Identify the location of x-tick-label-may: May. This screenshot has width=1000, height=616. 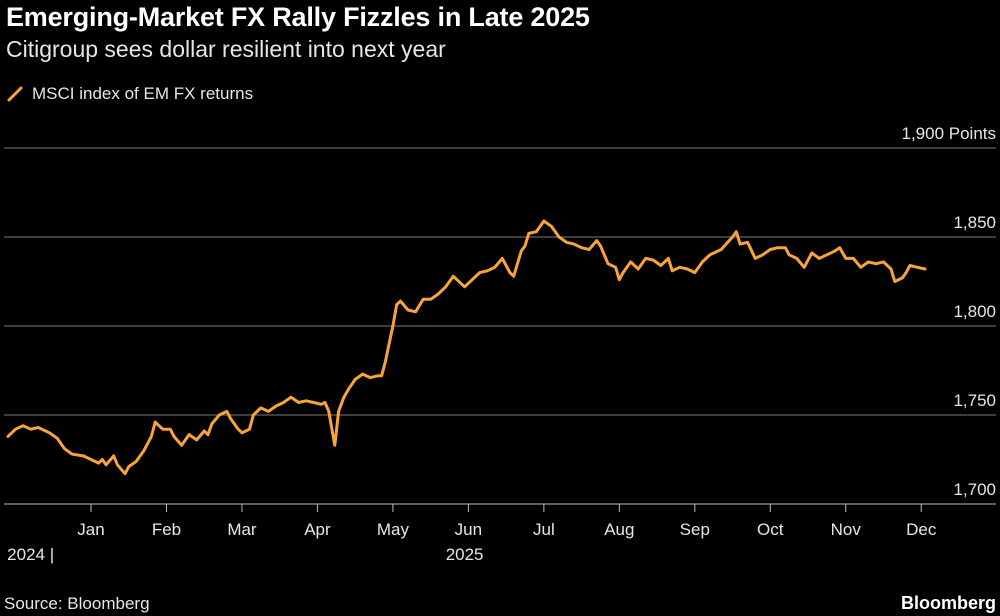
(393, 529).